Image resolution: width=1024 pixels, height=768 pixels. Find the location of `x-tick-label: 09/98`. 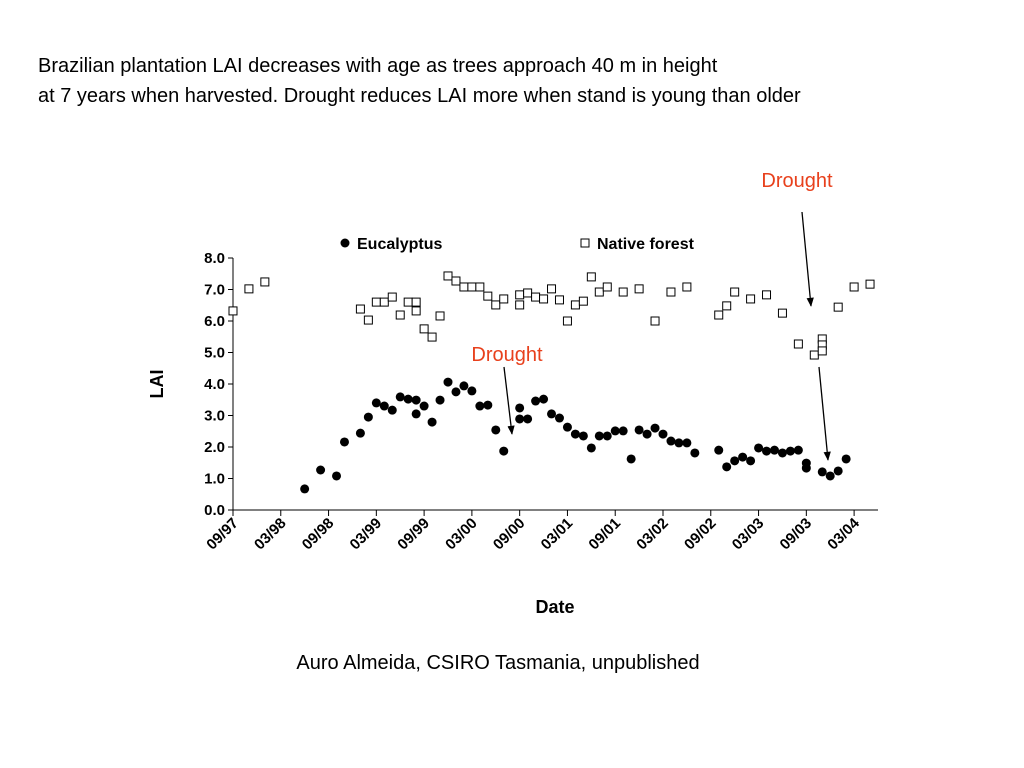

x-tick-label: 09/98 is located at coordinates (318, 534).